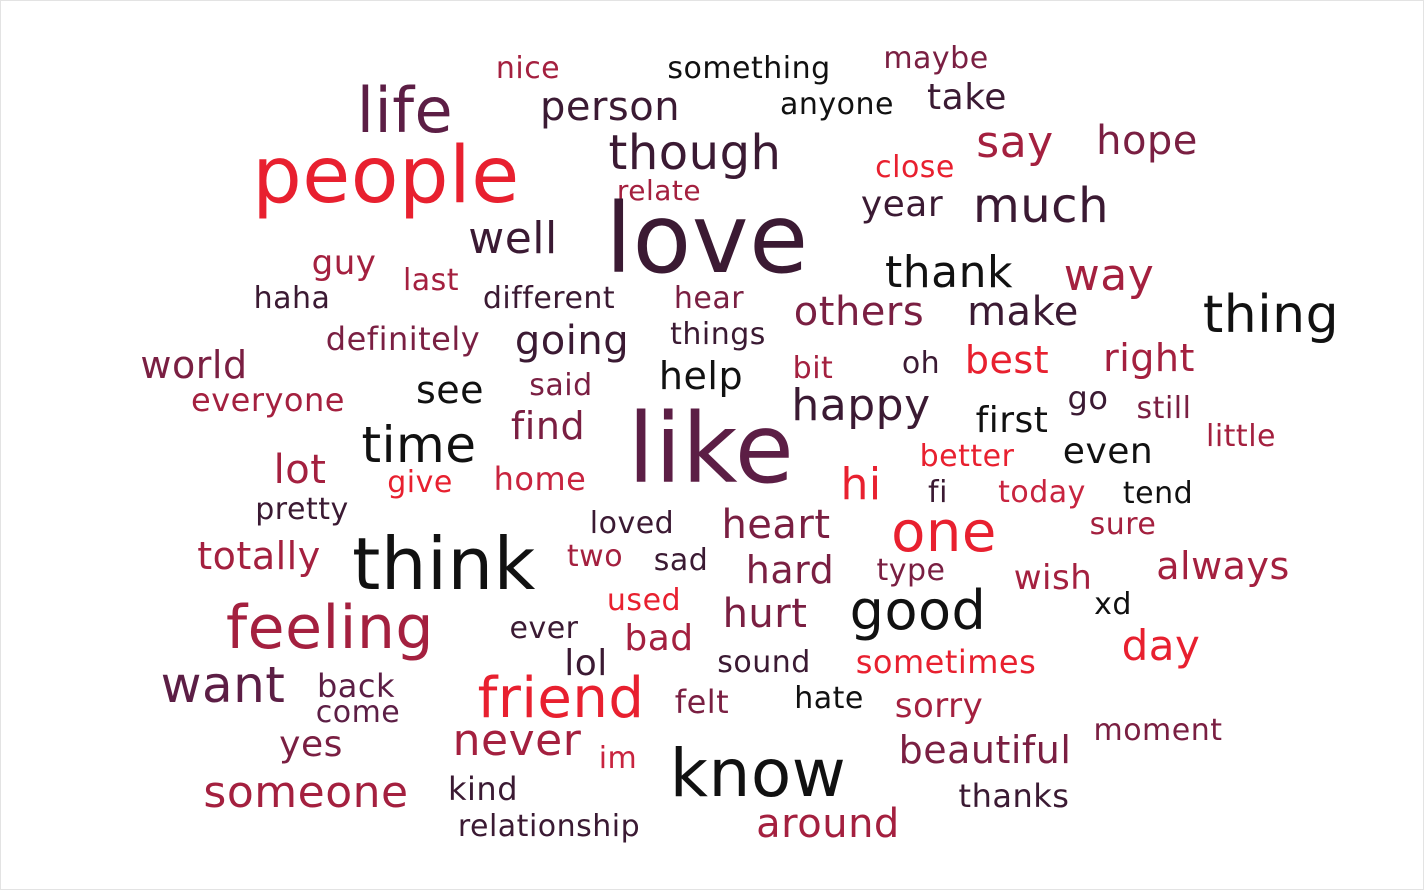 This screenshot has width=1424, height=890. Describe the element at coordinates (483, 789) in the screenshot. I see `word-kind: kind` at that location.